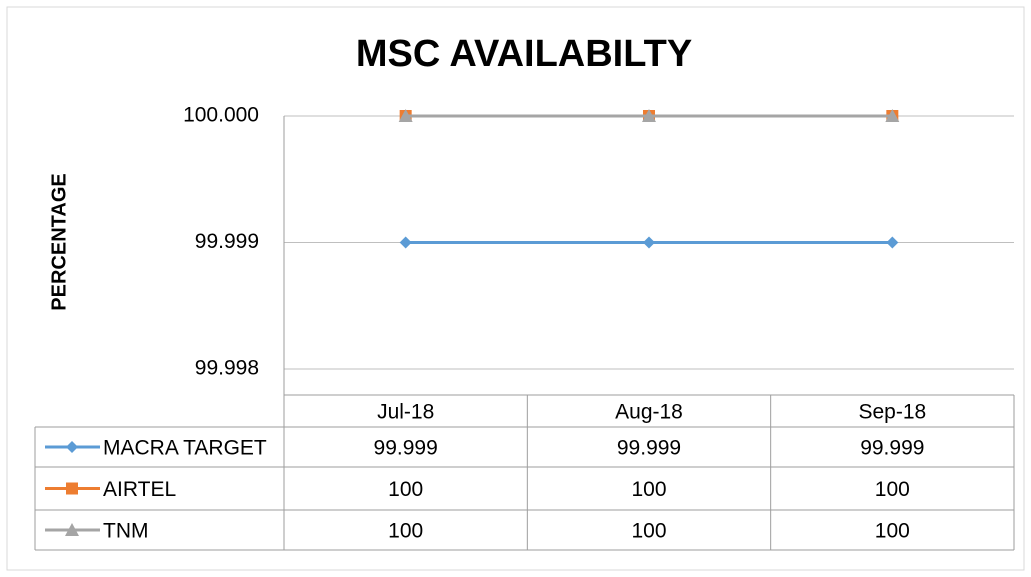 This screenshot has height=577, width=1031. Describe the element at coordinates (524, 54) in the screenshot. I see `chart-title: MSC AVAILABILTY` at that location.